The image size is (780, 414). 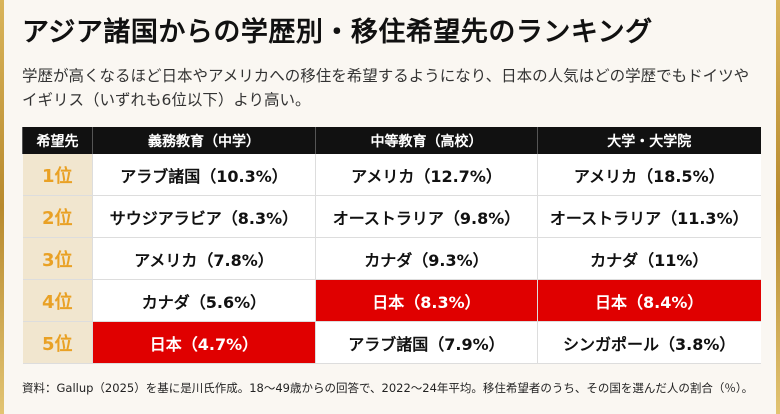 What do you see at coordinates (426, 258) in the screenshot?
I see `cell: カナダ（9.3%）` at bounding box center [426, 258].